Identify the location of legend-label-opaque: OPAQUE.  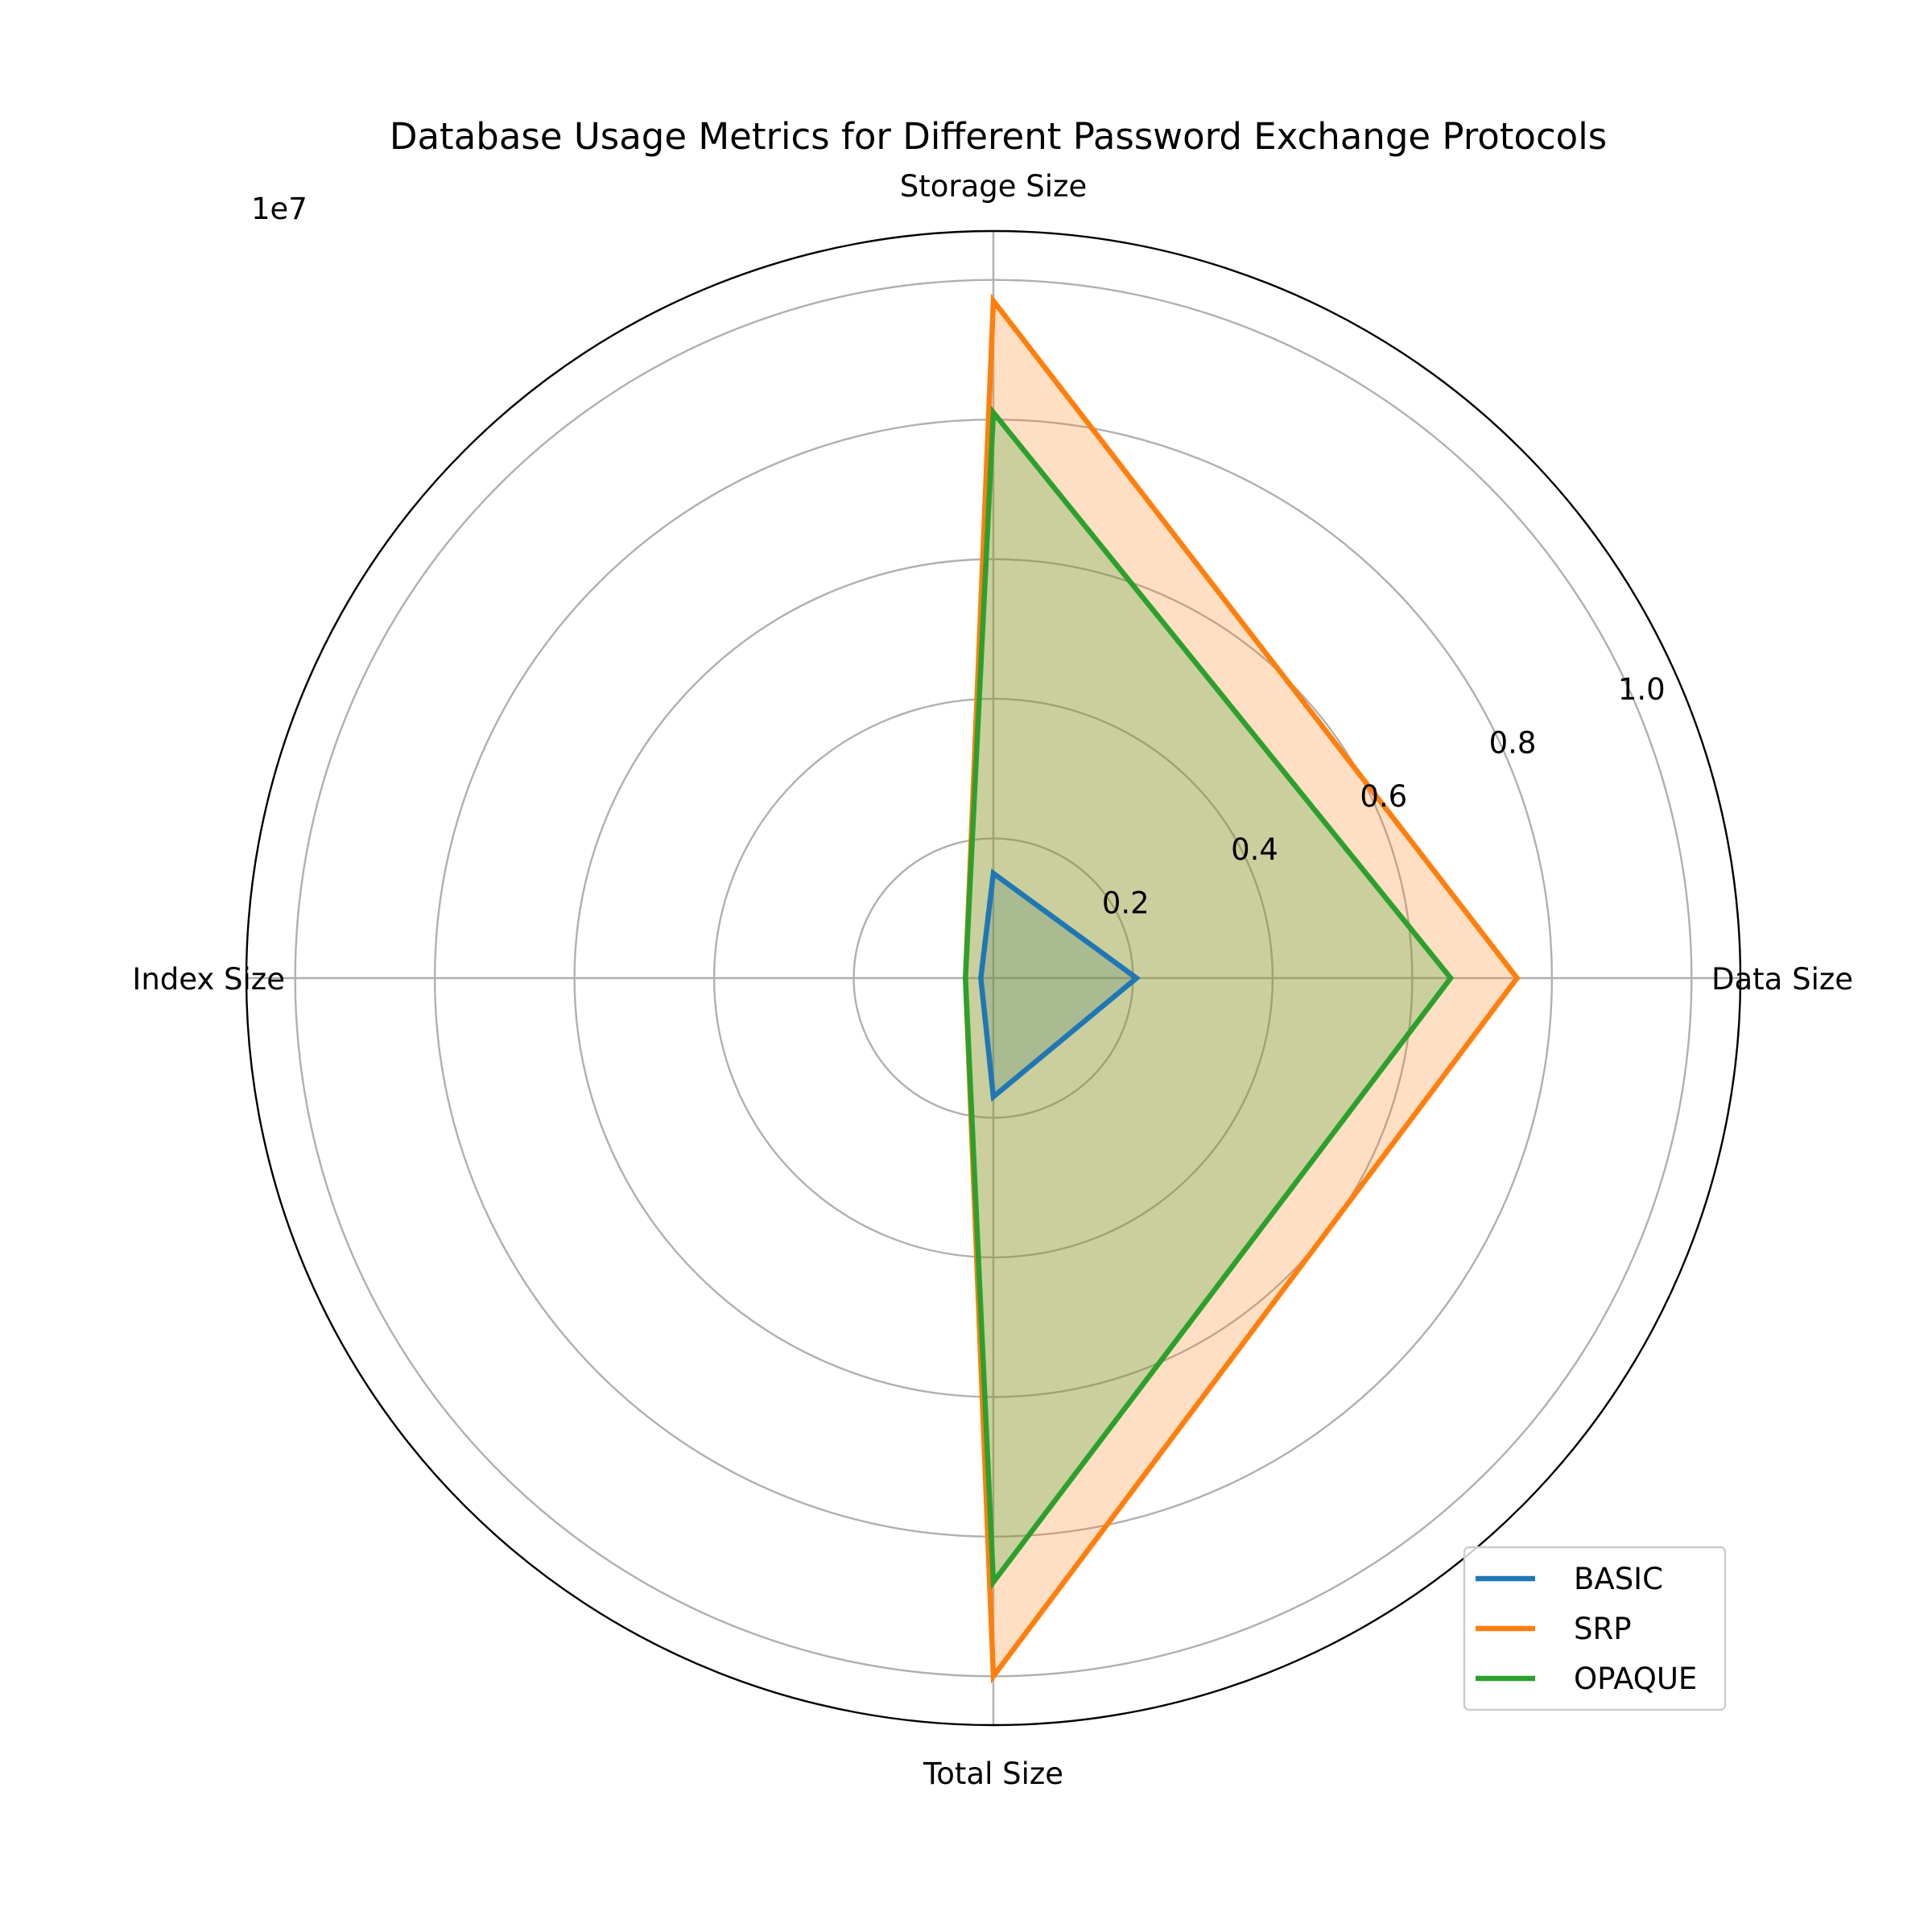
(1635, 1679).